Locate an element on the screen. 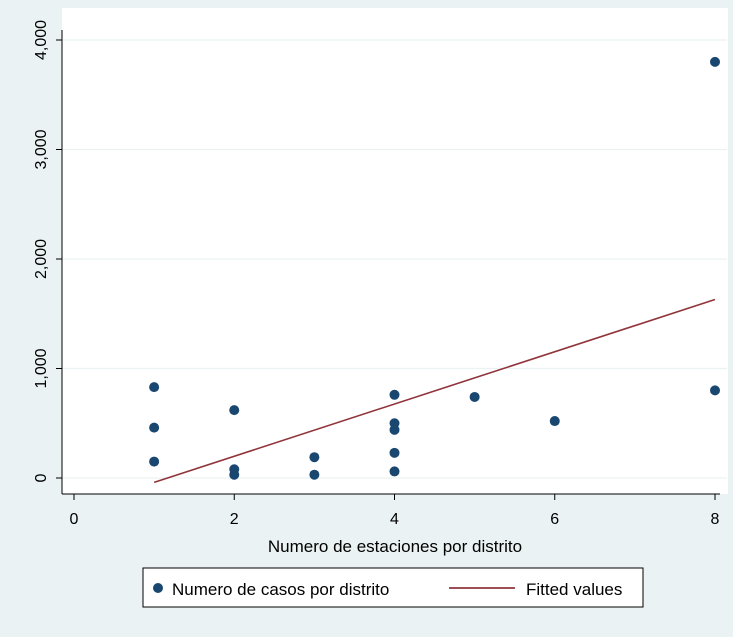 This screenshot has width=733, height=637. legend-box is located at coordinates (393, 587).